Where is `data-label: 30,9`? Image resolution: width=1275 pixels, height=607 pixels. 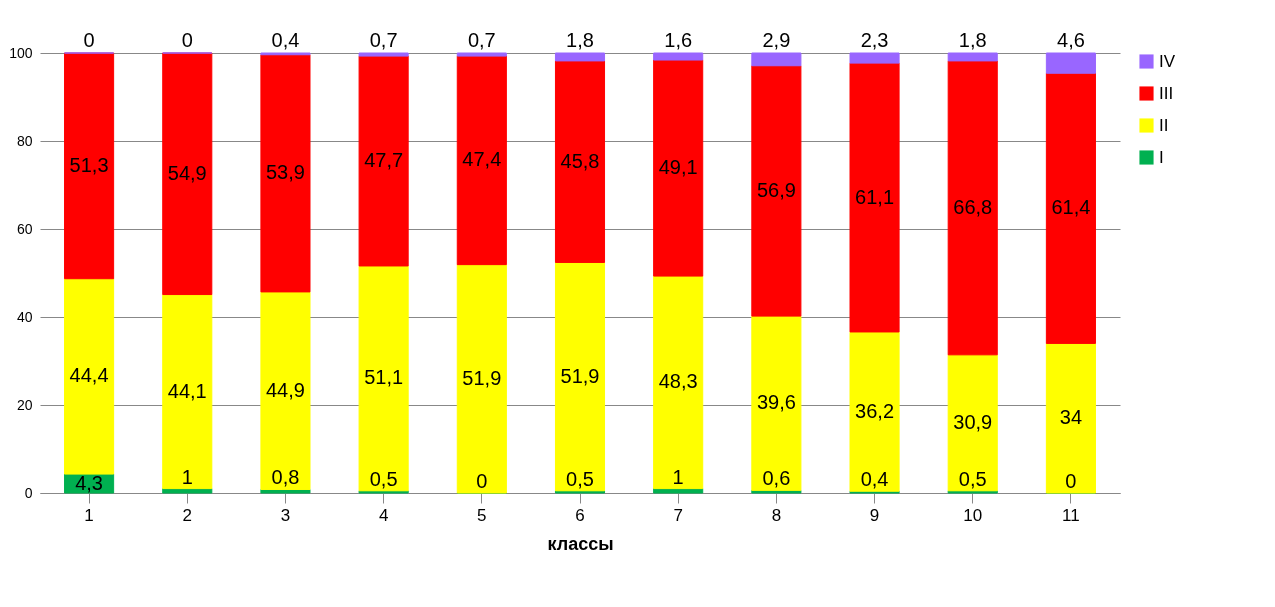 data-label: 30,9 is located at coordinates (973, 421).